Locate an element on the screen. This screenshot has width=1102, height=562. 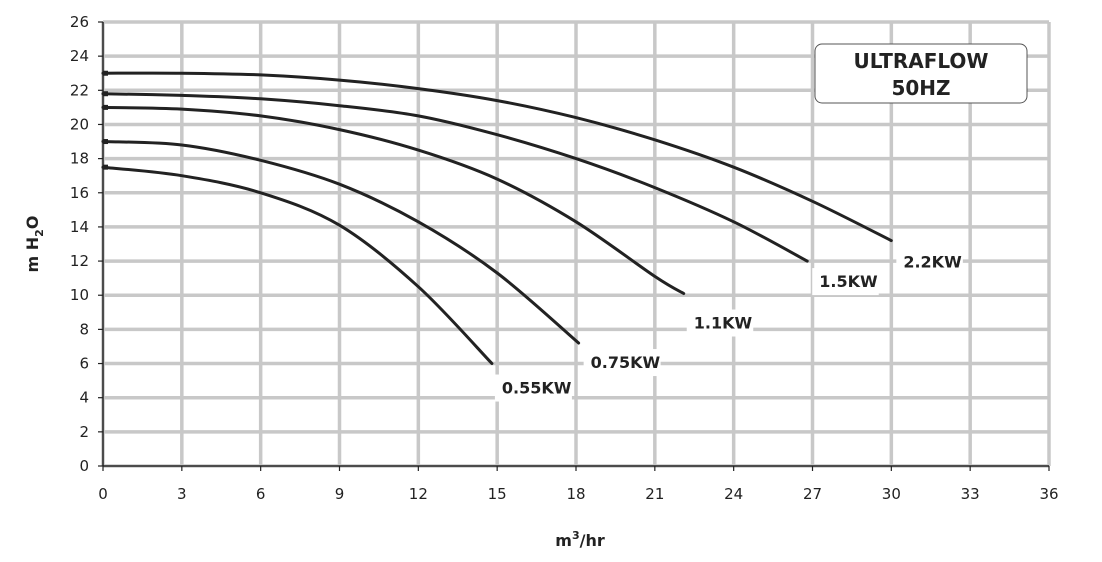
y-tick-label: 2 is located at coordinates (84, 432).